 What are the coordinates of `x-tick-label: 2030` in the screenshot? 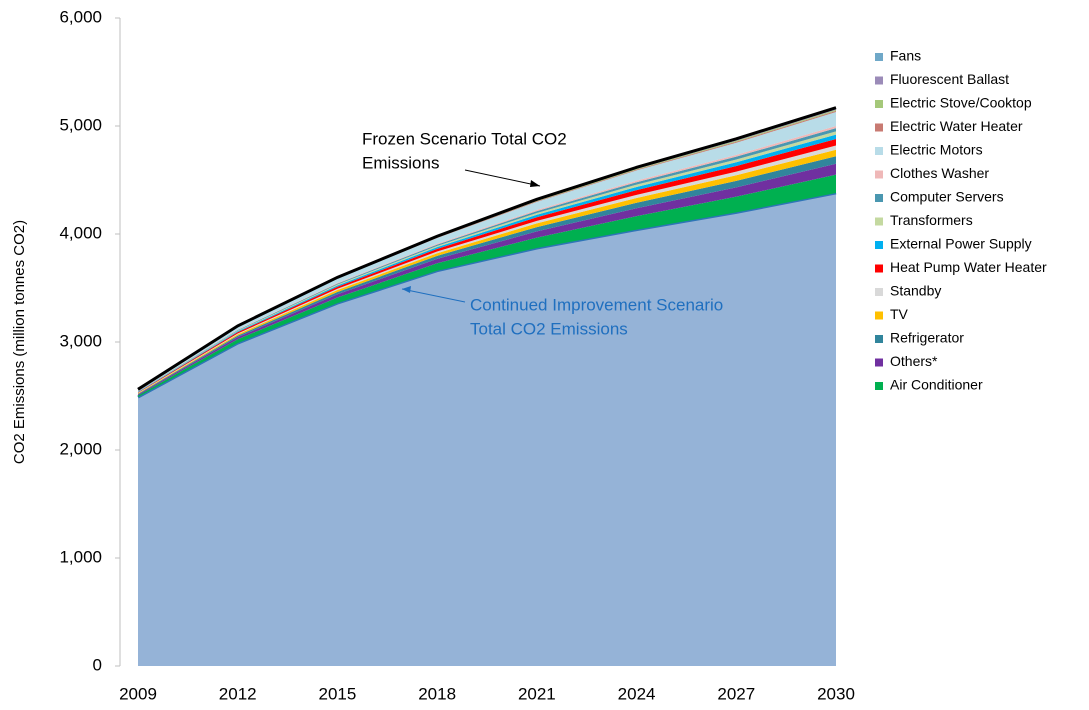 It's located at (836, 693).